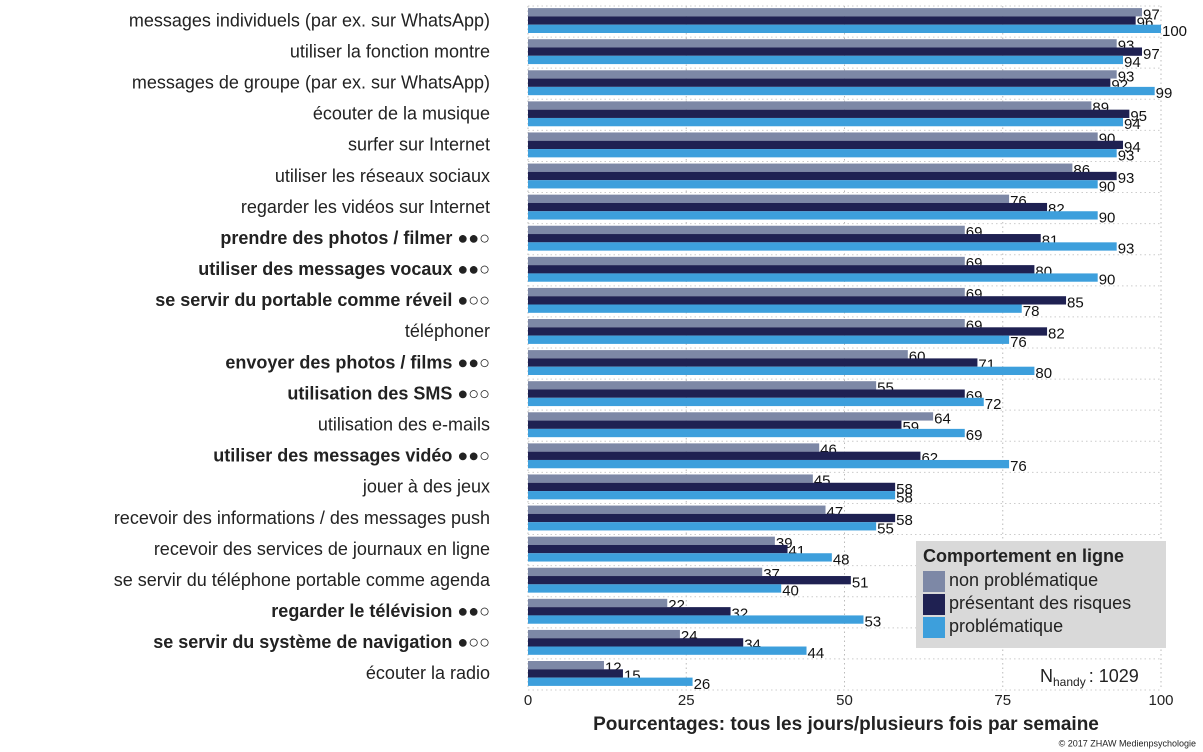 Image resolution: width=1203 pixels, height=752 pixels. Describe the element at coordinates (357, 362) in the screenshot. I see `y-tick-label: envoyer des photos / films ●●○` at that location.